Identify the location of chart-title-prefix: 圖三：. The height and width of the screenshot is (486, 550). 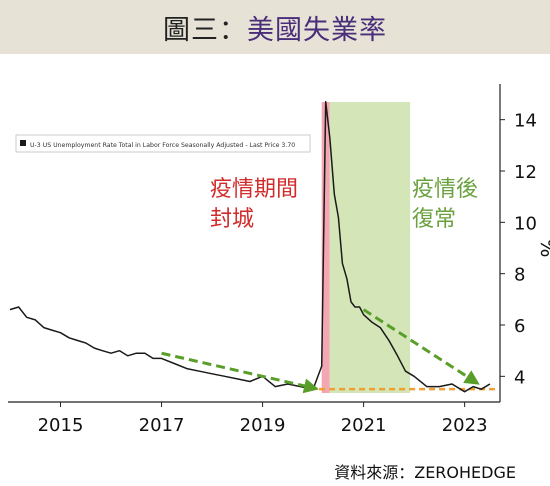
(205, 30).